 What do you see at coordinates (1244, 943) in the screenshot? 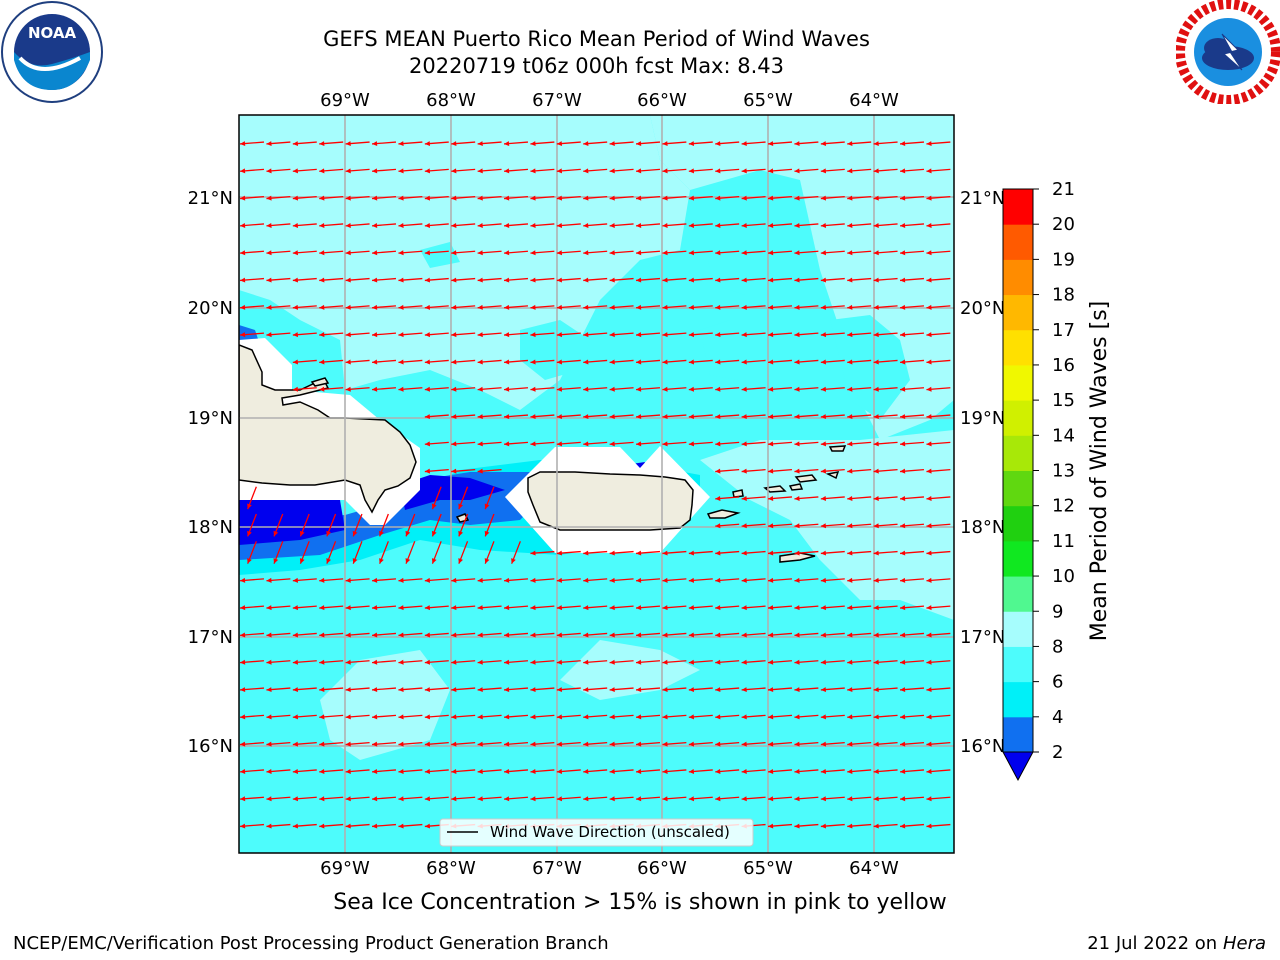
I see `footer-host: Hera` at bounding box center [1244, 943].